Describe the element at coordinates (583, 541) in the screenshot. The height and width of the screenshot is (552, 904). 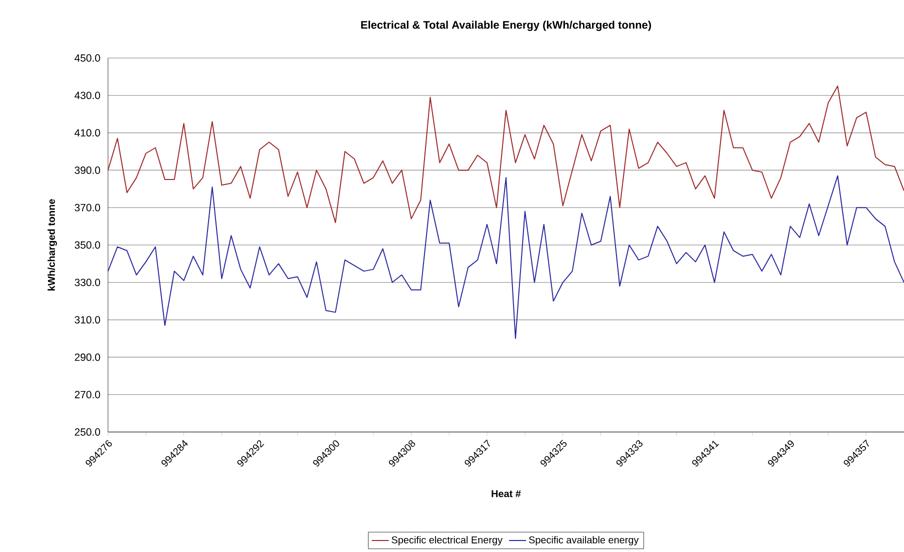
I see `legend-label: Specific available energy` at that location.